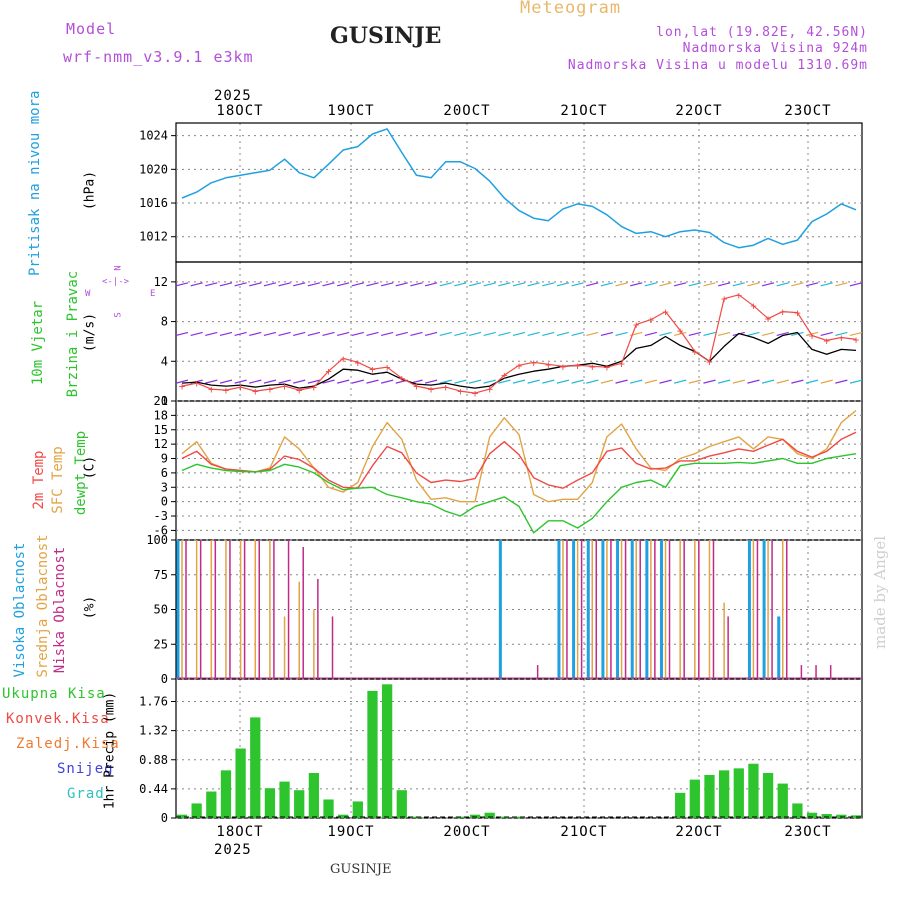 The image size is (900, 900). I want to click on wind-gust-mark-44: +, so click(826, 340).